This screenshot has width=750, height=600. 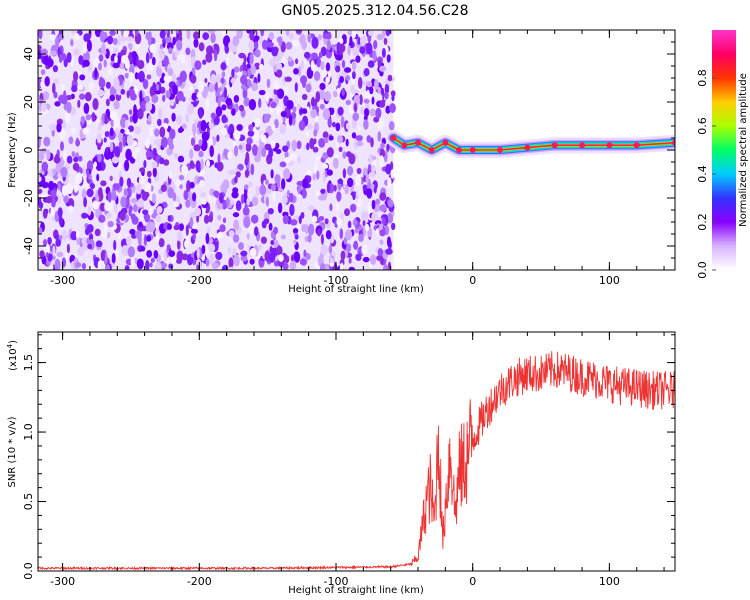 I want to click on snr-y-label: SNR (10 * v/v), so click(x=12, y=451).